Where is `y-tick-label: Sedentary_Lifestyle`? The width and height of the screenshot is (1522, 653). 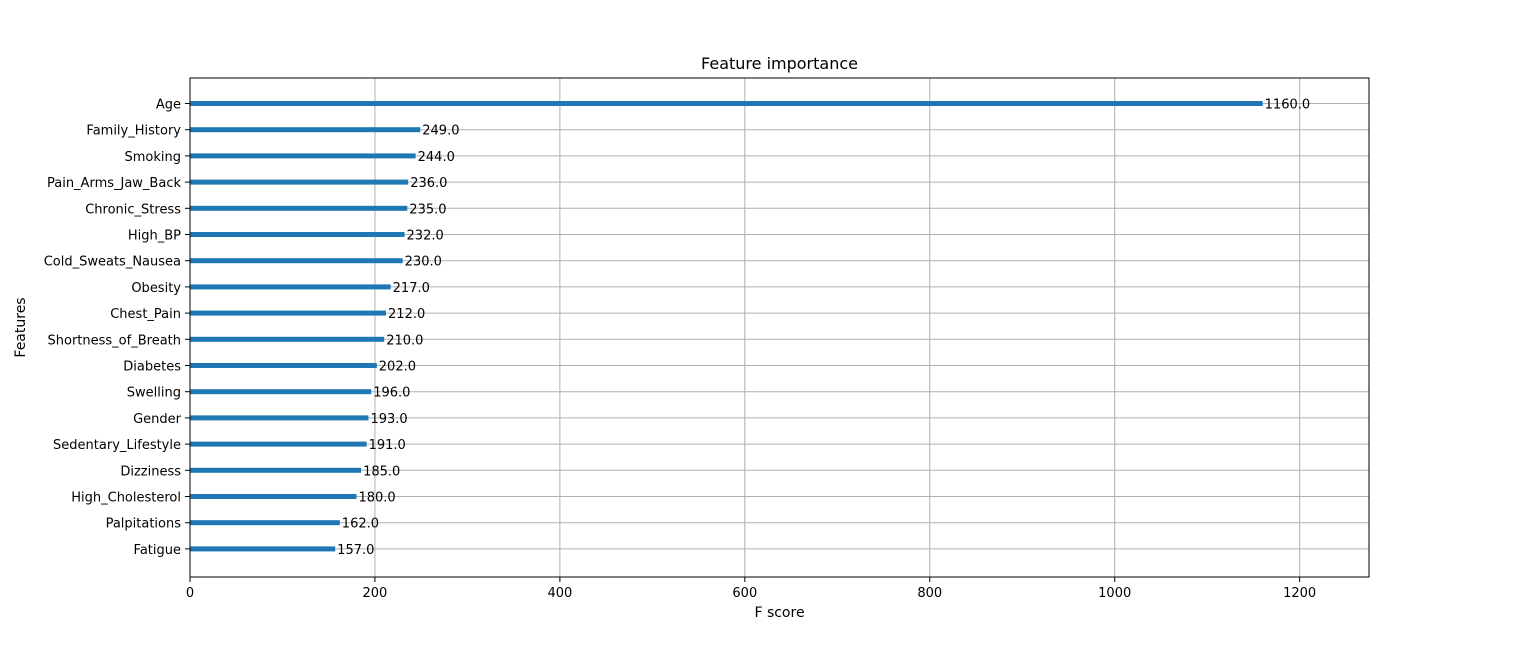 y-tick-label: Sedentary_Lifestyle is located at coordinates (117, 445).